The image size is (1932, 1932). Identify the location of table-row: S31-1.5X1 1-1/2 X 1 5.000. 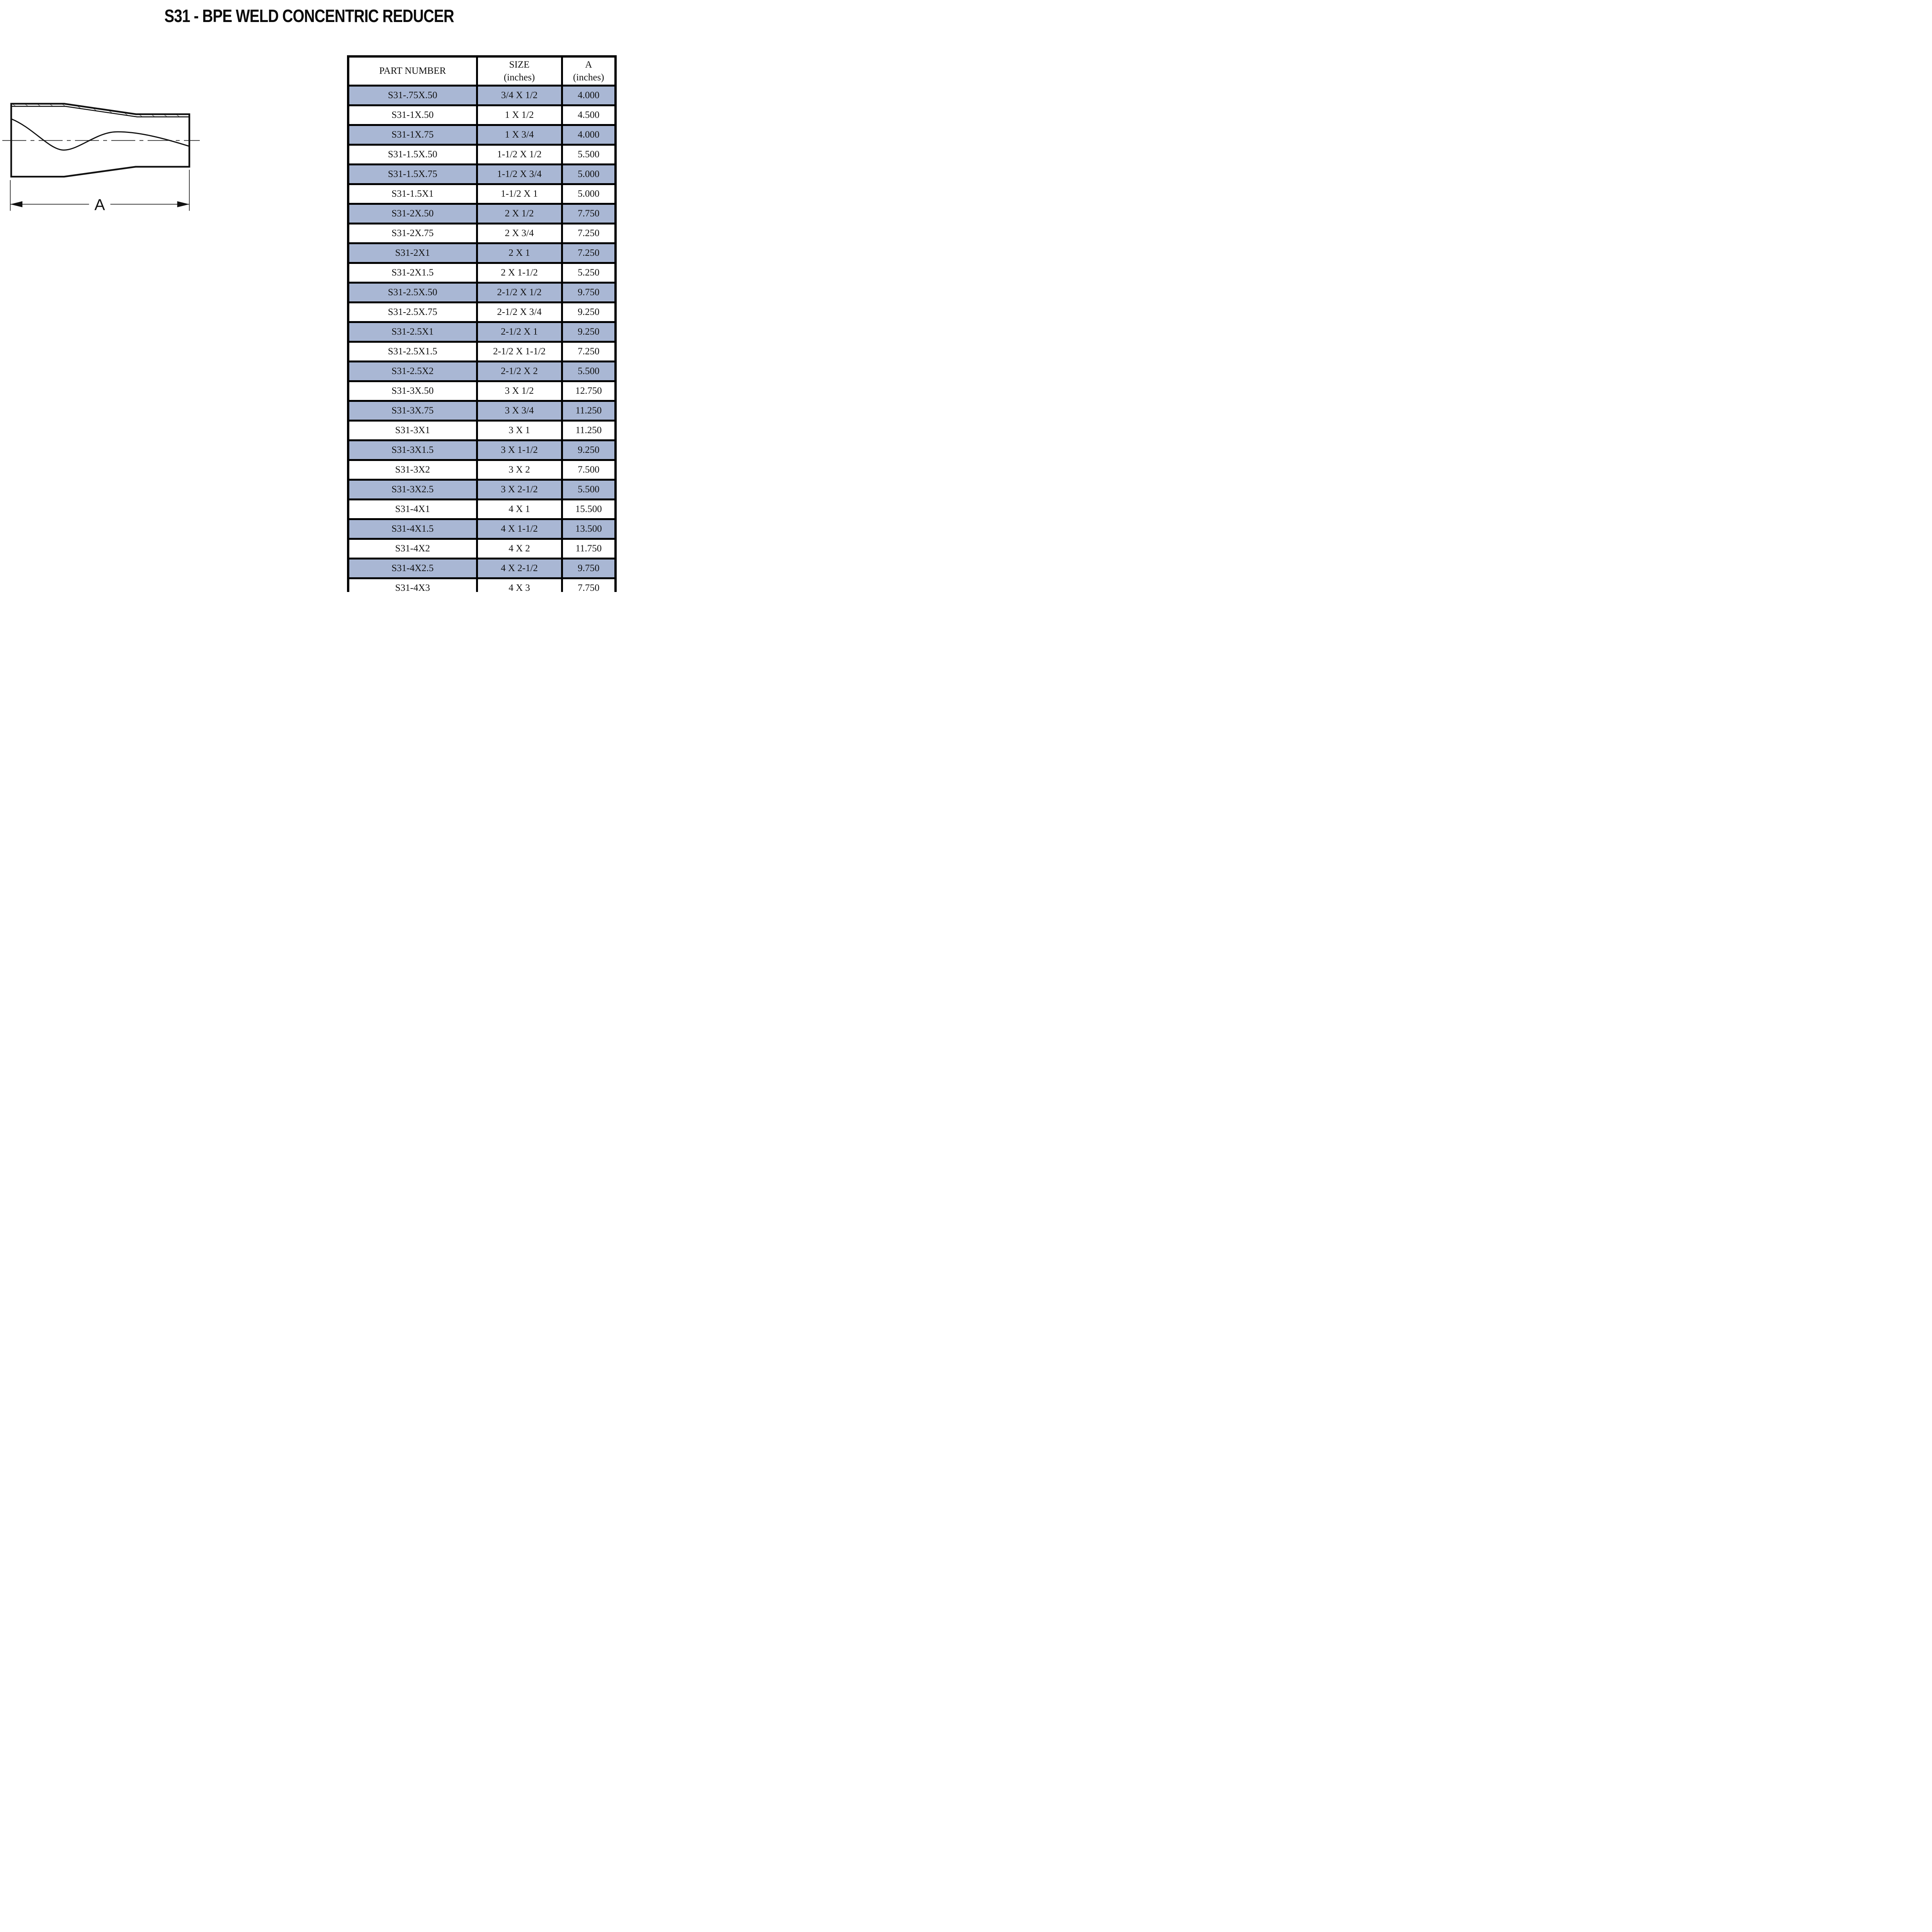
(482, 194).